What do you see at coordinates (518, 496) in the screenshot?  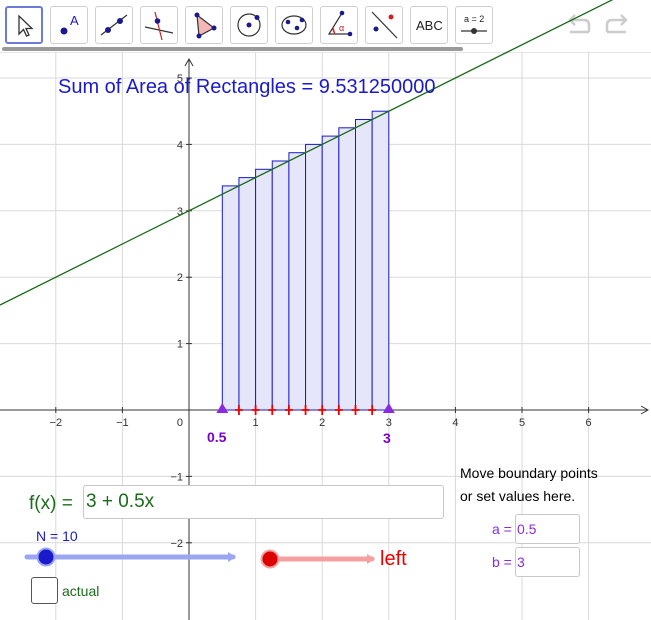 I see `boundary-instructions-line2: or set values here.` at bounding box center [518, 496].